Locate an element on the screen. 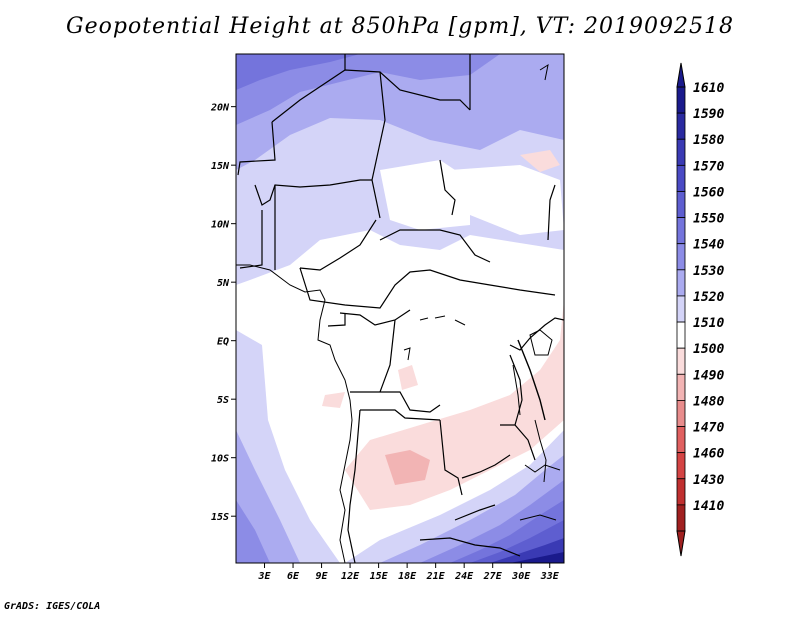 Image resolution: width=800 pixels, height=618 pixels. y-tick-label: EQ is located at coordinates (223, 342).